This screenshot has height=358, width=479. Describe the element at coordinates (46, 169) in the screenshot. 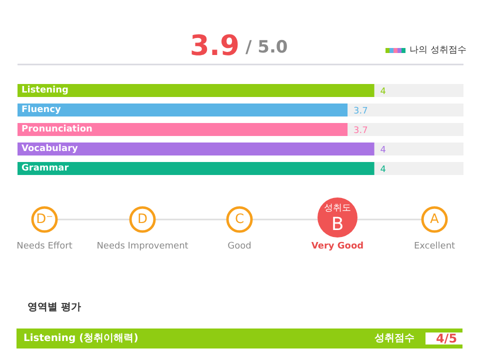

I see `y-tick-label: Grammar` at that location.